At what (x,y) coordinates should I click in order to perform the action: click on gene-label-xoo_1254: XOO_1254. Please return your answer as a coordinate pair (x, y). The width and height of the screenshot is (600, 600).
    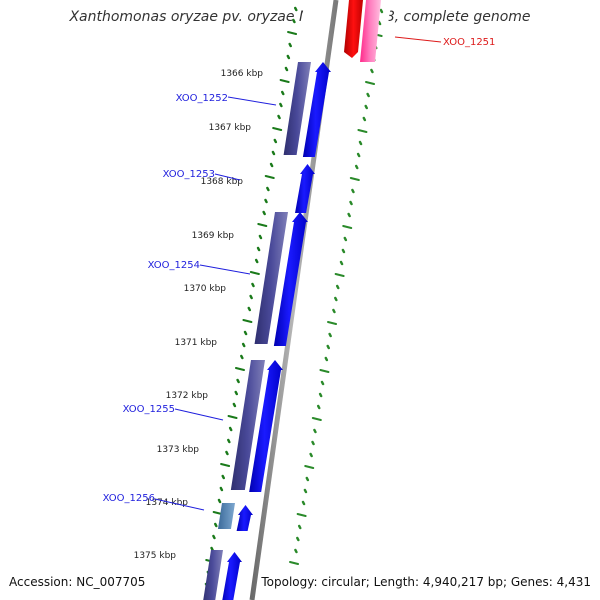
    Looking at the image, I should click on (174, 265).